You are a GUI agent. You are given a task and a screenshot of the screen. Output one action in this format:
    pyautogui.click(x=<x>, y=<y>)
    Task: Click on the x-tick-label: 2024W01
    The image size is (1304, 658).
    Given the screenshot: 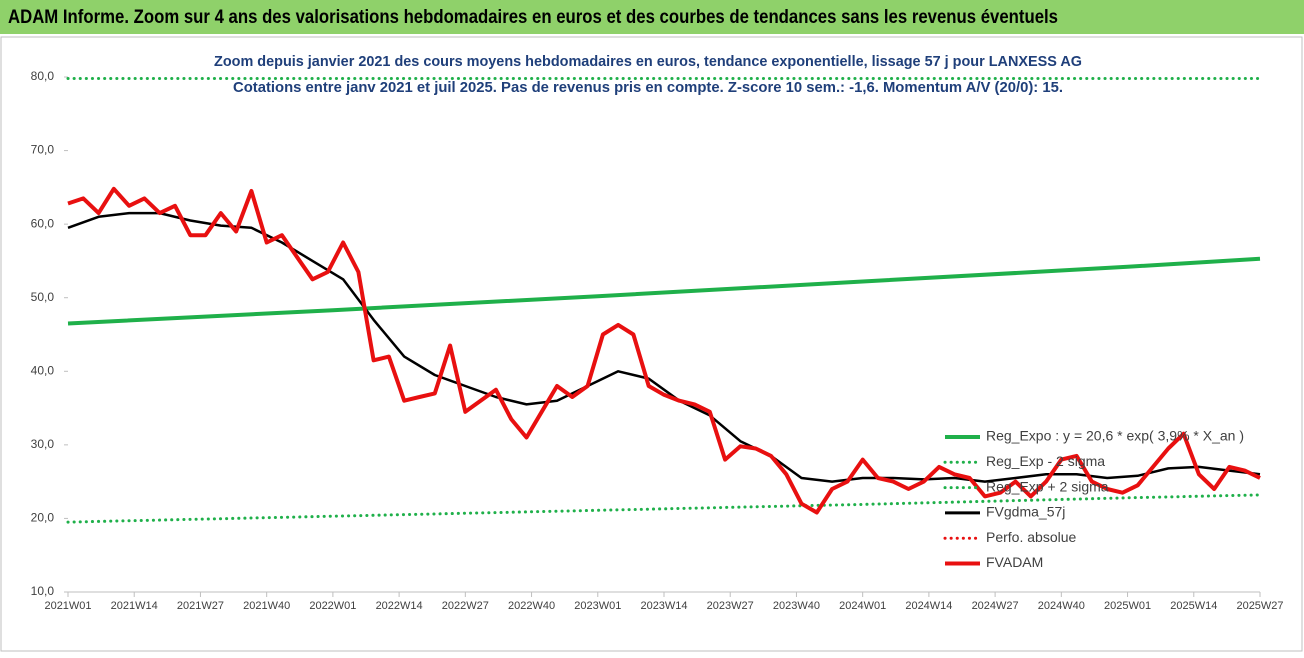 What is the action you would take?
    pyautogui.click(x=862, y=606)
    